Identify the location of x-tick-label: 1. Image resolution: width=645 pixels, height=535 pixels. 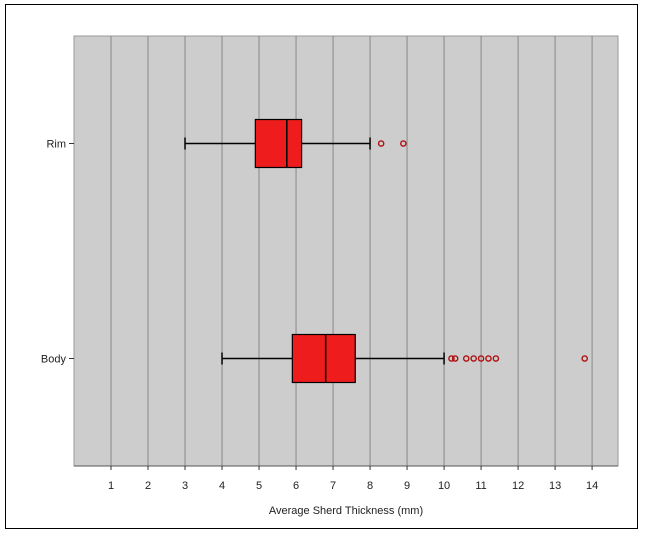
(111, 486).